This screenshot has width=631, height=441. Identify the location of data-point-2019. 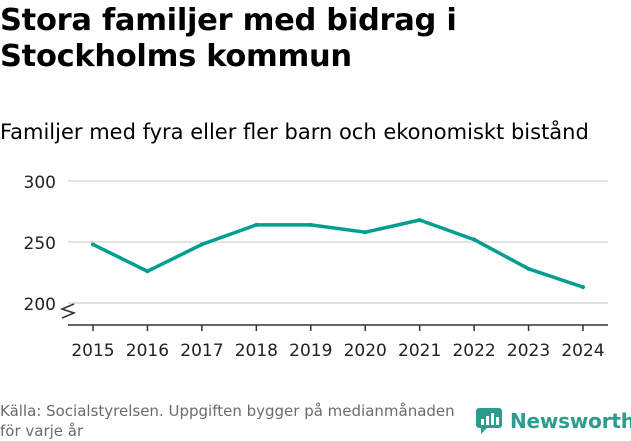
(310, 224).